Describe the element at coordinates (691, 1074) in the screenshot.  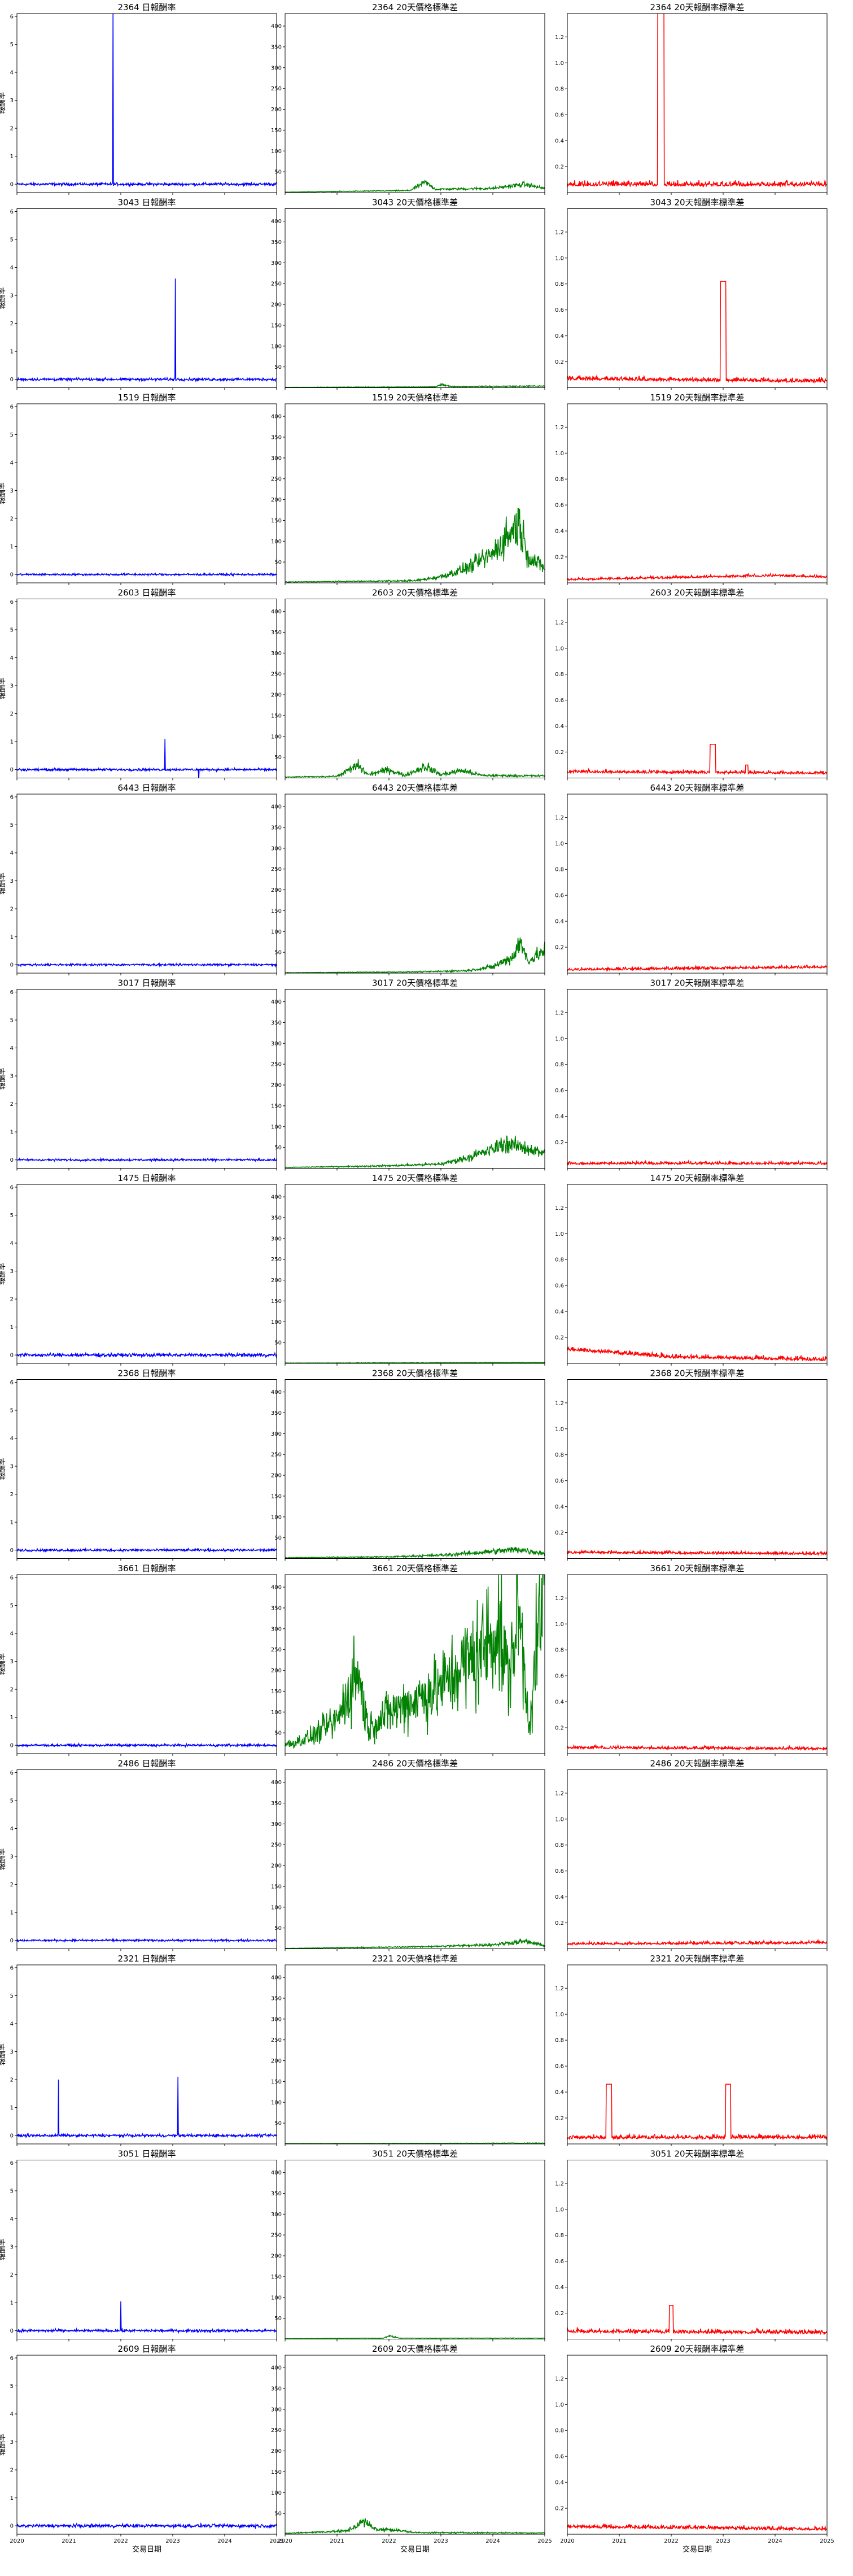
I see `subplot-3017-ret_std: 3017 20天報酬率標準差 0.2 0.4 0.6 0.8 1.0 1.2` at that location.